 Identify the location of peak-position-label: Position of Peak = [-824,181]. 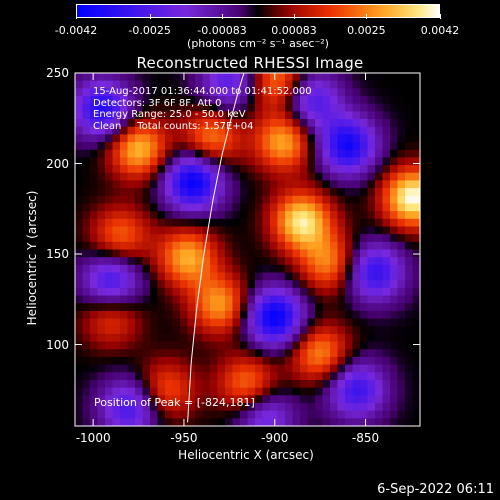
(174, 402).